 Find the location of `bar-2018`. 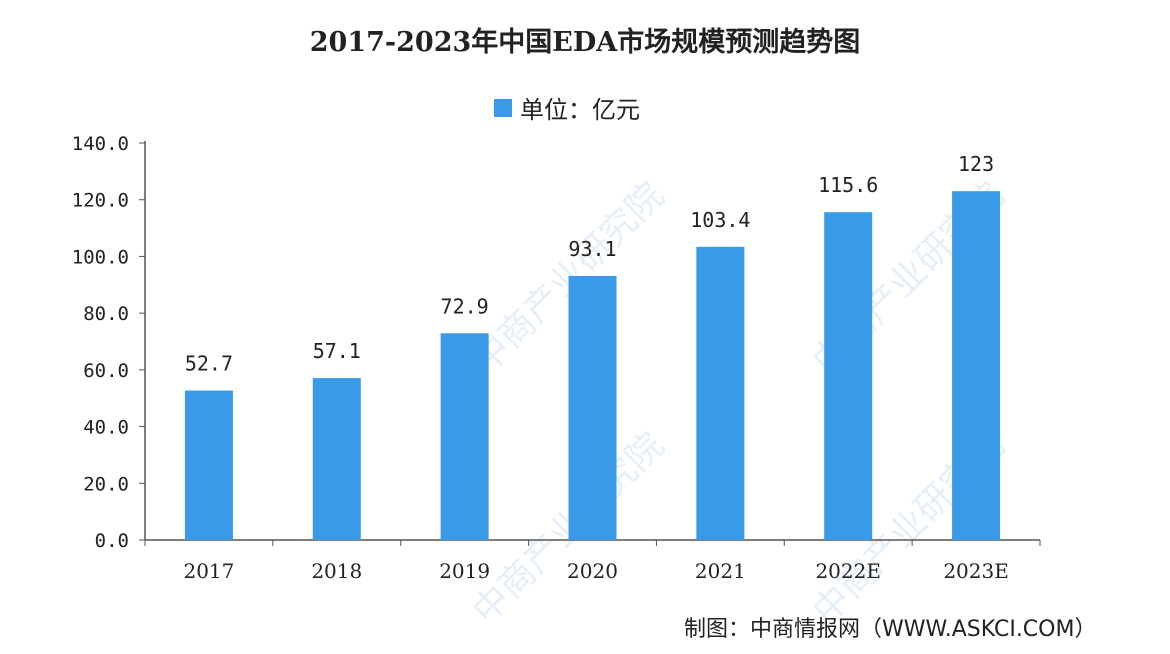

bar-2018 is located at coordinates (336, 459).